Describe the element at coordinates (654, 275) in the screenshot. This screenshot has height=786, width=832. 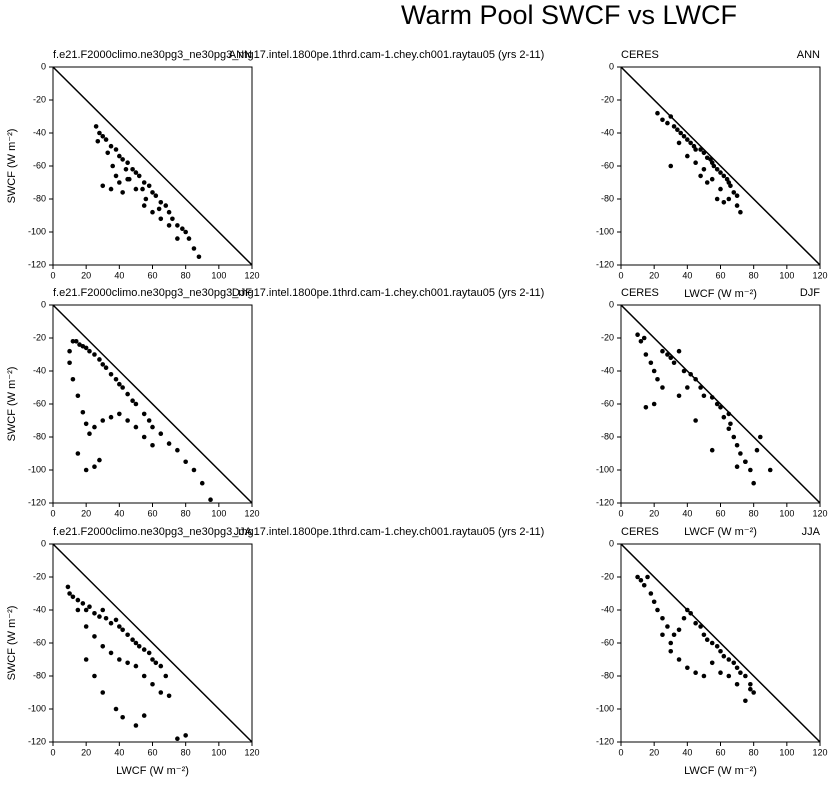
I see `x-tick-label: 20` at that location.